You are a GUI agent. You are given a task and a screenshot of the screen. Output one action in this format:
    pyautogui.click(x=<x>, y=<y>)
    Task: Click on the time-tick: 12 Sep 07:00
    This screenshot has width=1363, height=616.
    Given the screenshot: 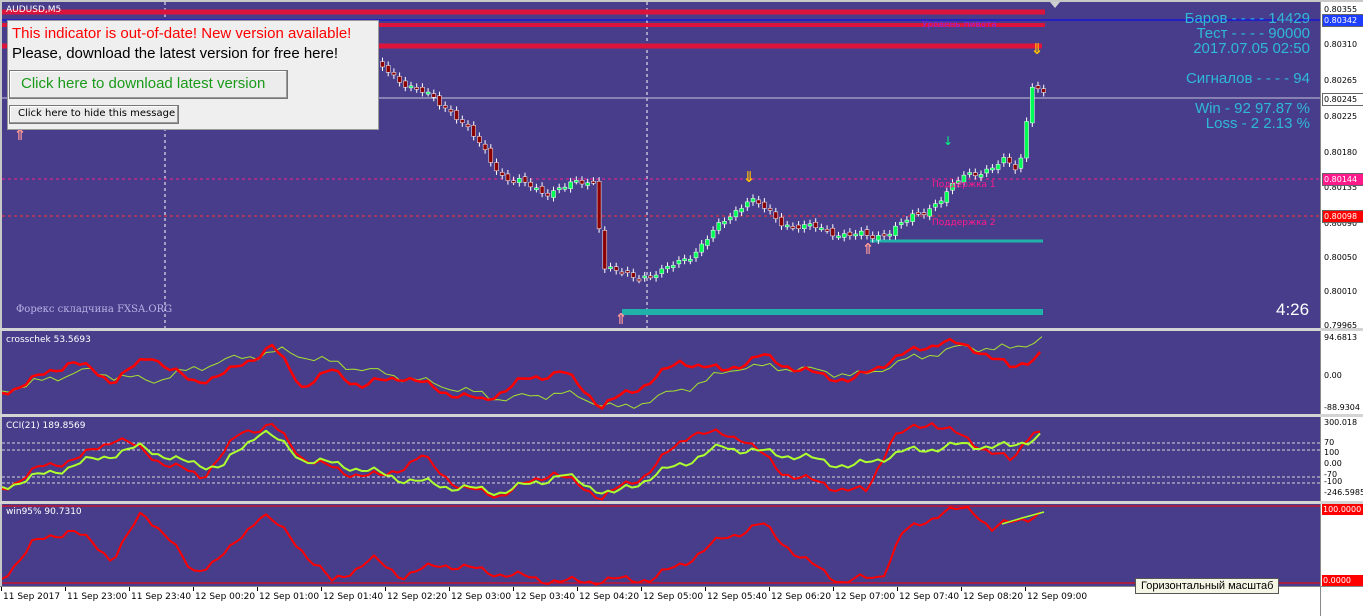 What is the action you would take?
    pyautogui.click(x=865, y=597)
    